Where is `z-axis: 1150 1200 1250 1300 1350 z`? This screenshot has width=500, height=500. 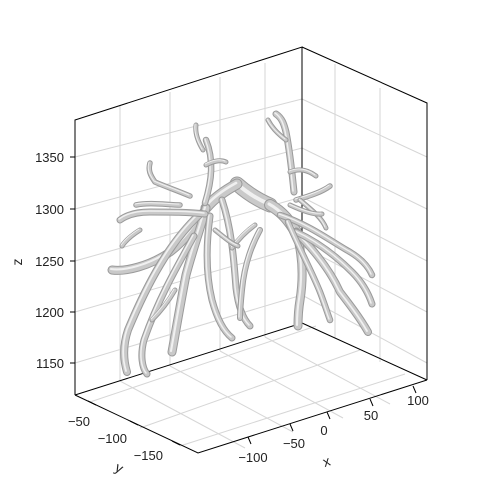
z-axis: 1150 1200 1250 1300 1350 z is located at coordinates (42, 260).